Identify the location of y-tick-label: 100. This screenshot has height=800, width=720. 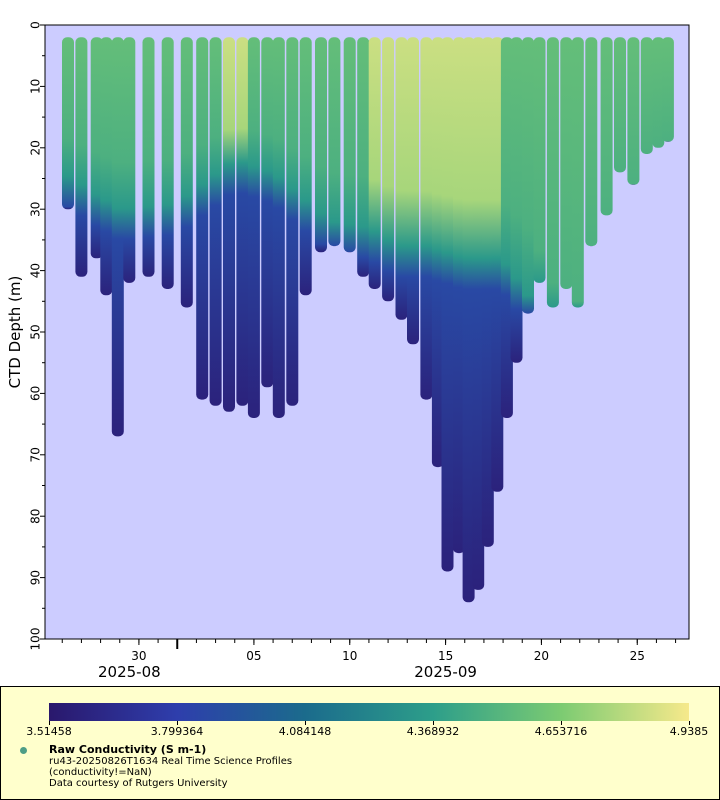
(36, 639).